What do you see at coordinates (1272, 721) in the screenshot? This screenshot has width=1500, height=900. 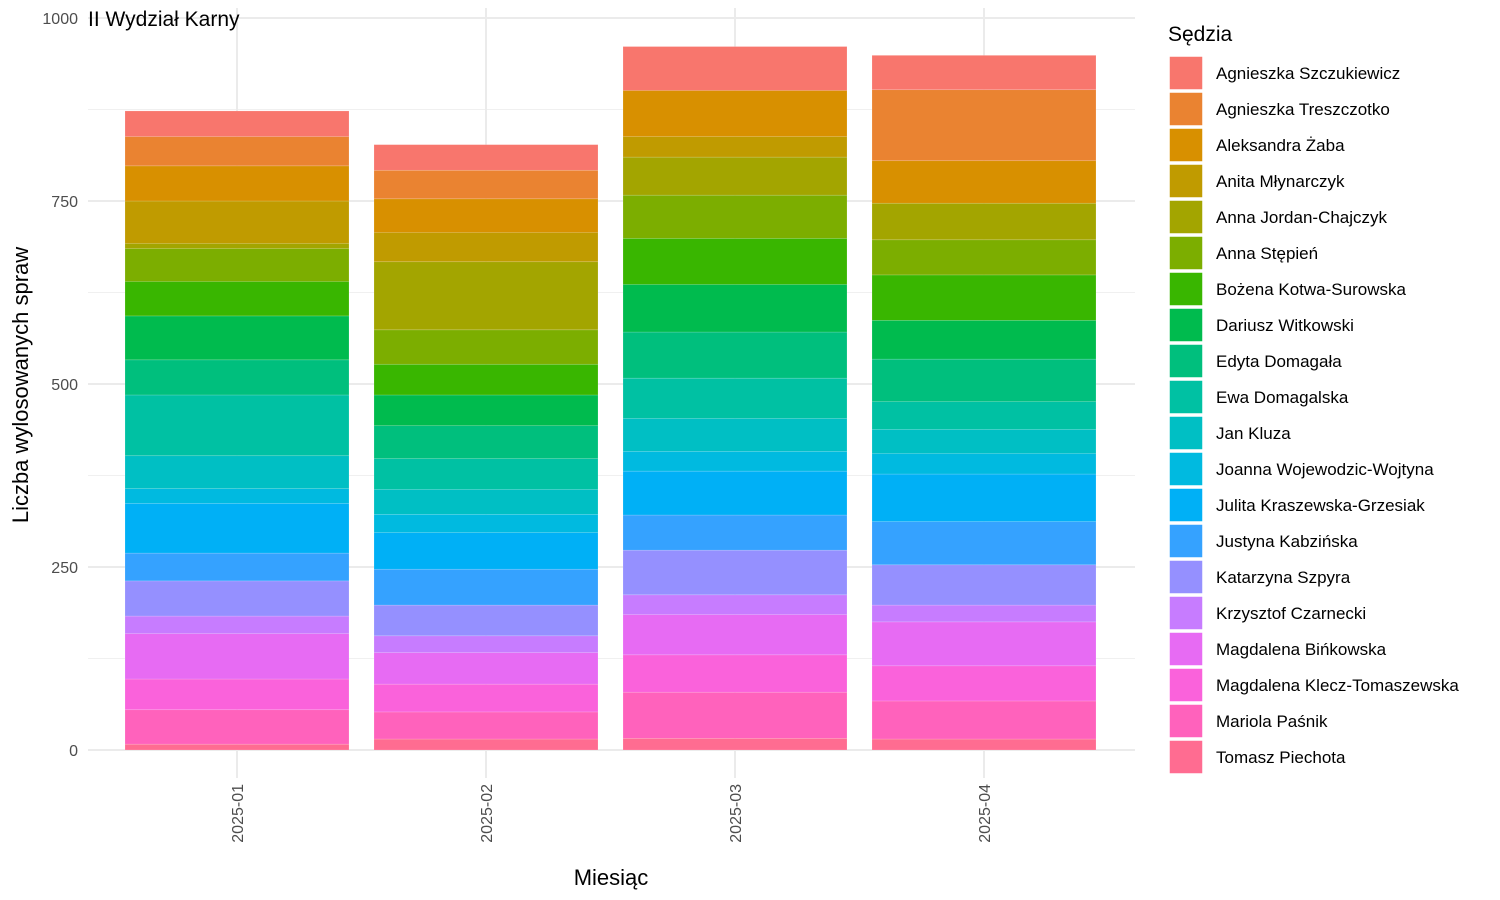 I see `legend-label: Mariola Paśnik` at bounding box center [1272, 721].